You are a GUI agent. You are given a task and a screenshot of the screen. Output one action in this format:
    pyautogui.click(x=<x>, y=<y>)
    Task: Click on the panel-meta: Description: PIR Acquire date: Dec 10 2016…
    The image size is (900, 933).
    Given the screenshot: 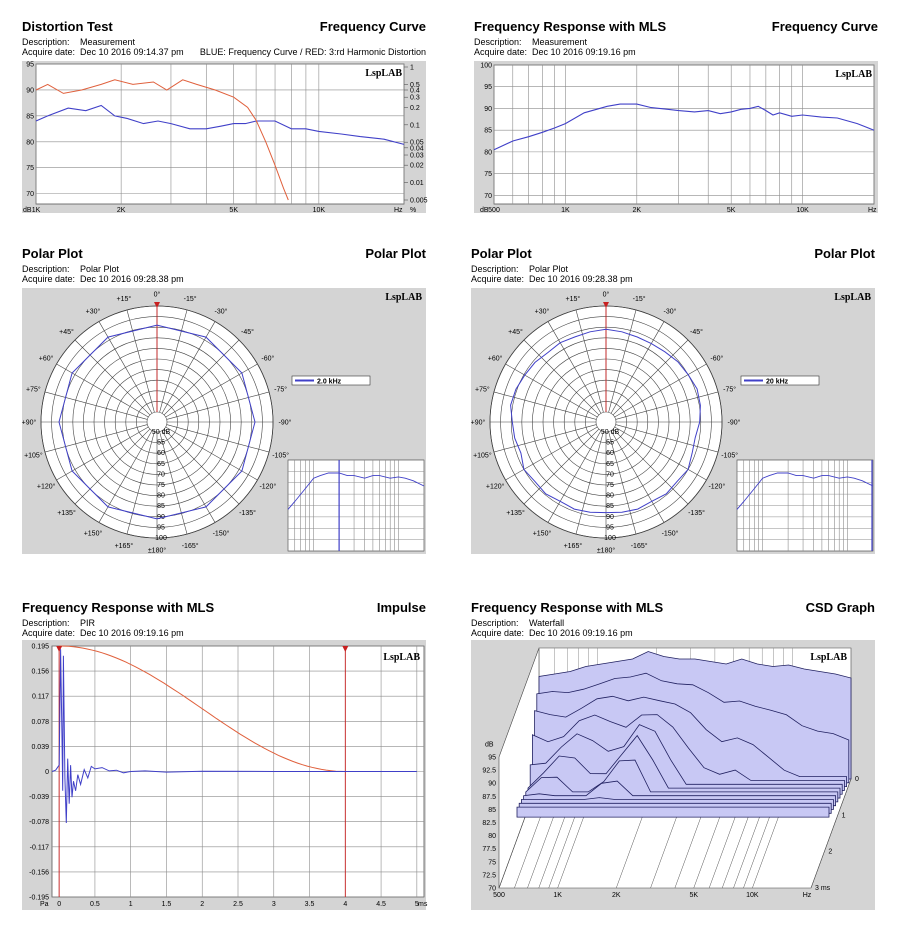 What is the action you would take?
    pyautogui.click(x=103, y=628)
    